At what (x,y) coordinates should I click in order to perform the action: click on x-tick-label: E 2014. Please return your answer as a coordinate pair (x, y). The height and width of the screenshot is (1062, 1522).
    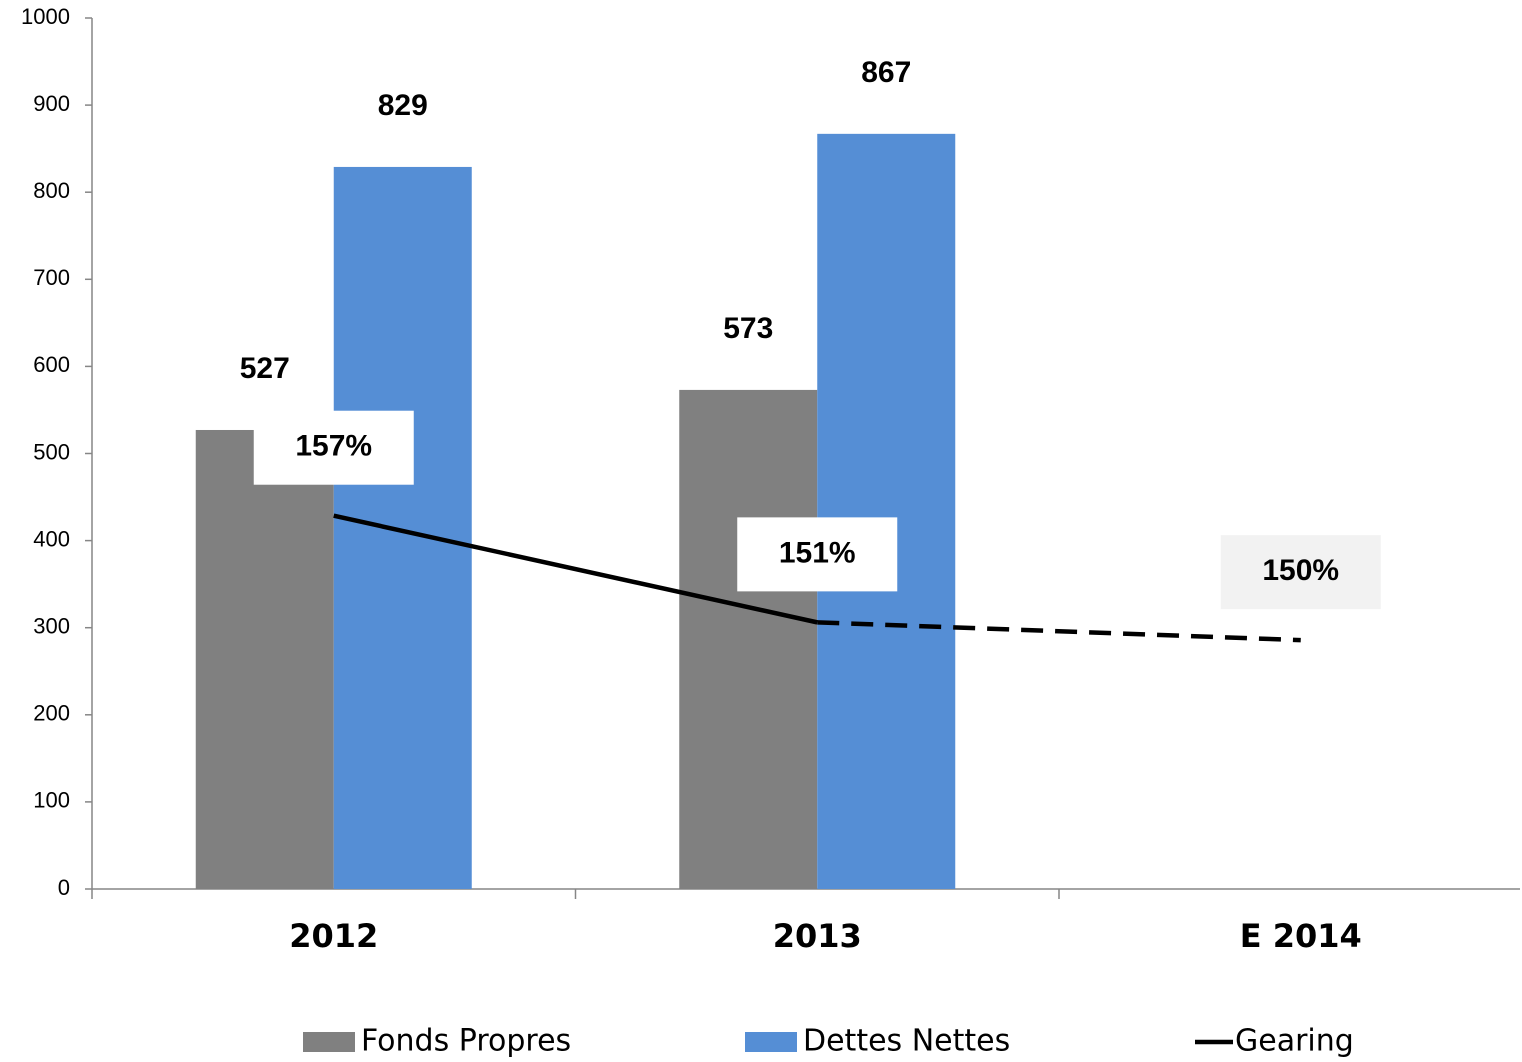
    Looking at the image, I should click on (1301, 936).